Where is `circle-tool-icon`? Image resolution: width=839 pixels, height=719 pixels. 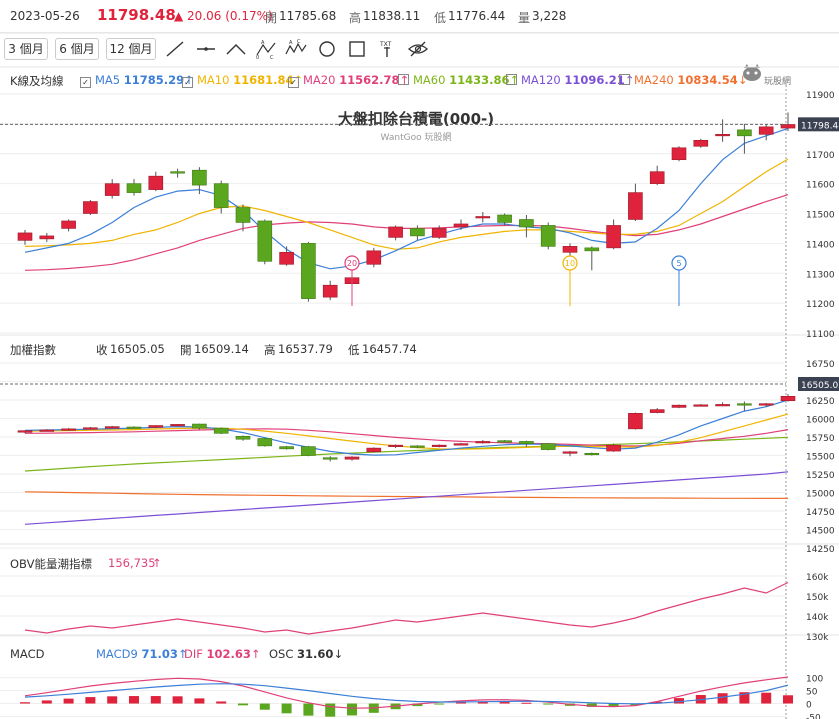 circle-tool-icon is located at coordinates (327, 49).